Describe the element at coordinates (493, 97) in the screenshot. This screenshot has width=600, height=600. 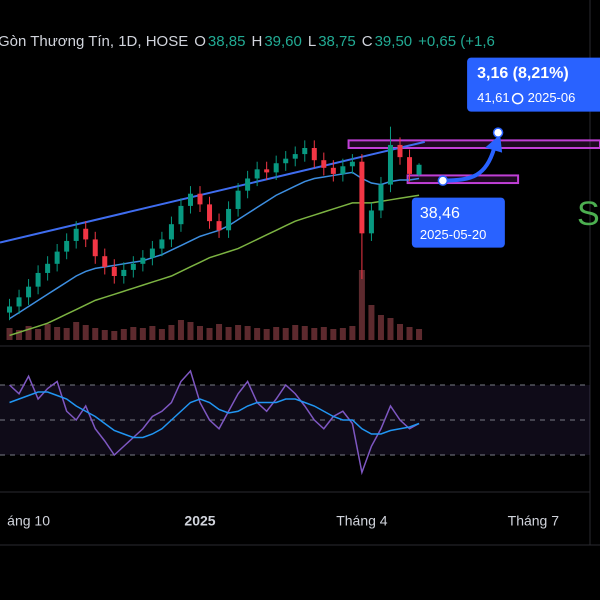
I see `callout-value: 41,61` at that location.